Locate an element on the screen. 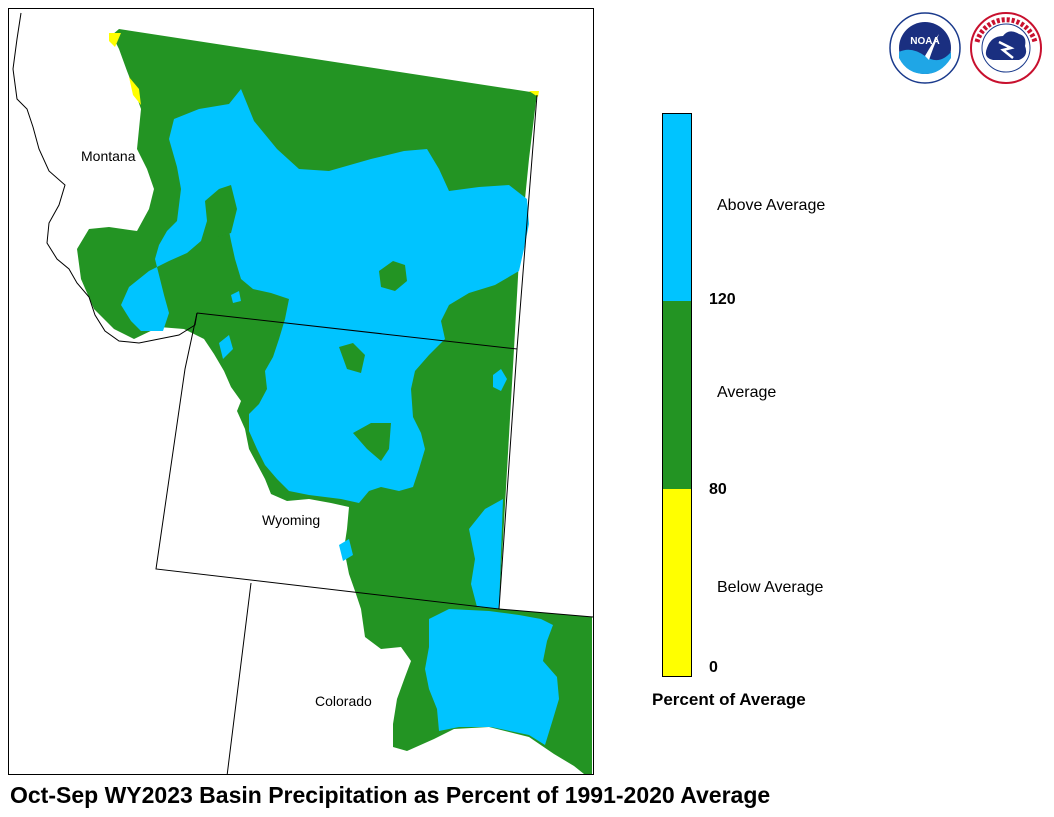 The height and width of the screenshot is (817, 1054). legend-swatch-below is located at coordinates (677, 582).